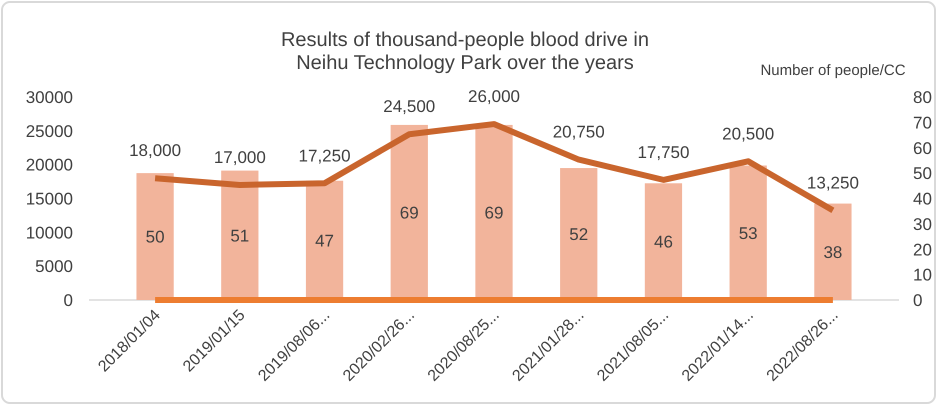 This screenshot has height=405, width=937. I want to click on data-label: 51, so click(240, 236).